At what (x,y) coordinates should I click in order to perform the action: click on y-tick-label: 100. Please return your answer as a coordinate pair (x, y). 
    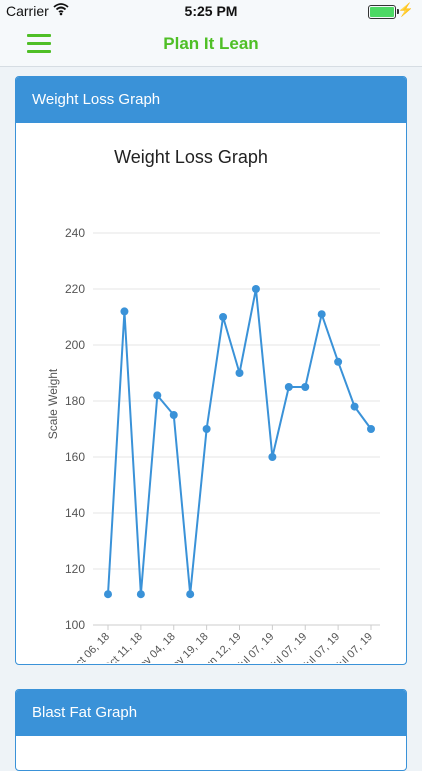
    Looking at the image, I should click on (75, 625).